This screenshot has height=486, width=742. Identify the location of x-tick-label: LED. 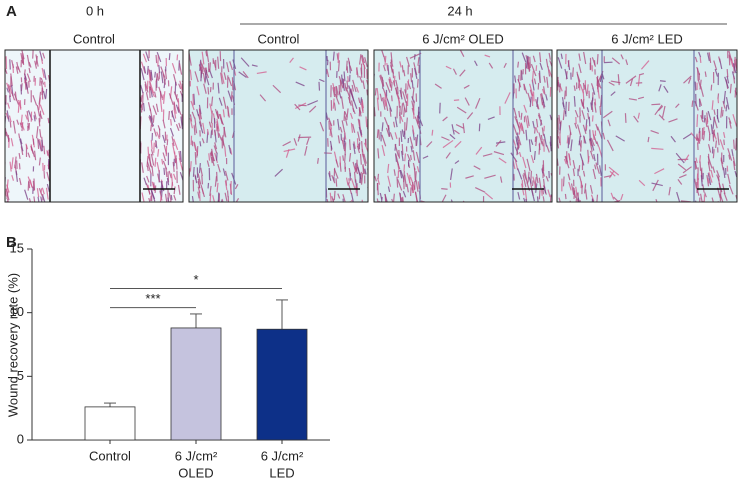
(281, 472).